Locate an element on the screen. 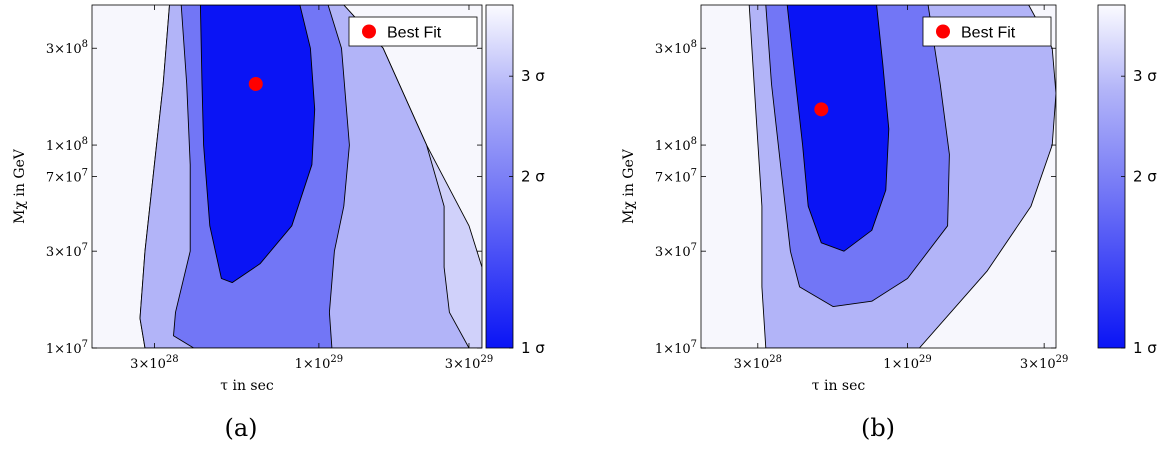  panel-caption: (a) is located at coordinates (240, 428).